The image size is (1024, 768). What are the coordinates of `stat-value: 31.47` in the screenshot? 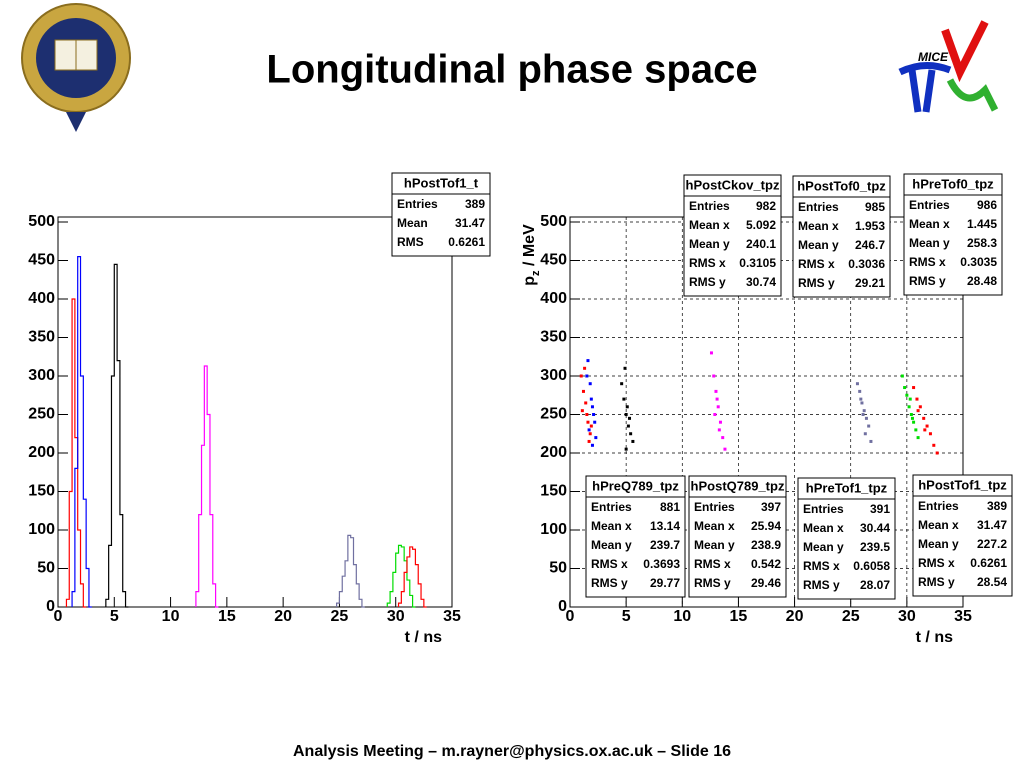 It's located at (470, 223).